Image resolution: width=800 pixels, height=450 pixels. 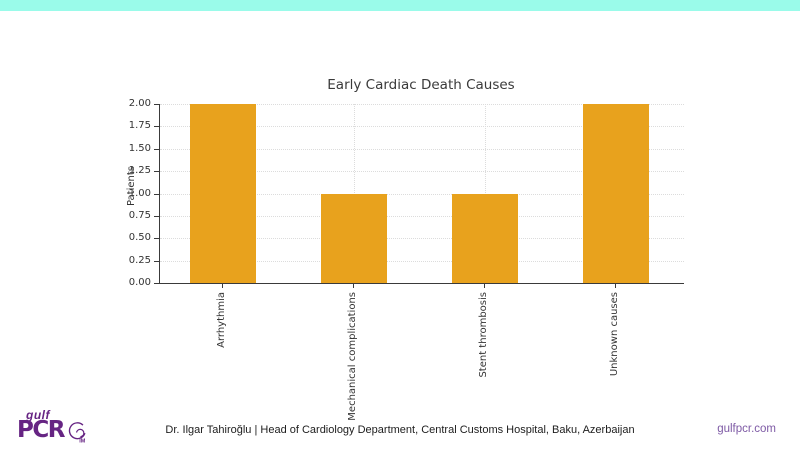 What do you see at coordinates (139, 260) in the screenshot?
I see `y-tick-label: 0.25` at bounding box center [139, 260].